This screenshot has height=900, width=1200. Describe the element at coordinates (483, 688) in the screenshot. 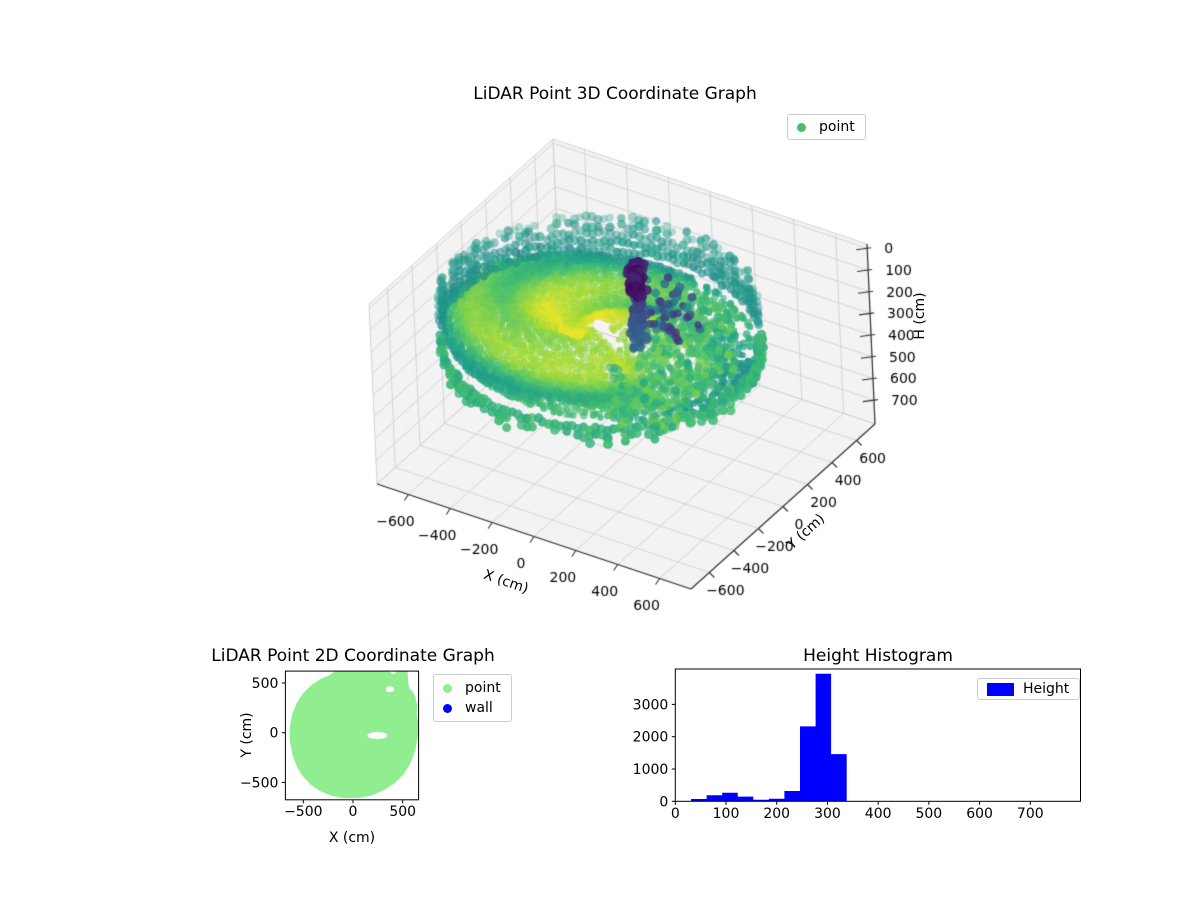

I see `plot2d-legend-label-point: point` at that location.